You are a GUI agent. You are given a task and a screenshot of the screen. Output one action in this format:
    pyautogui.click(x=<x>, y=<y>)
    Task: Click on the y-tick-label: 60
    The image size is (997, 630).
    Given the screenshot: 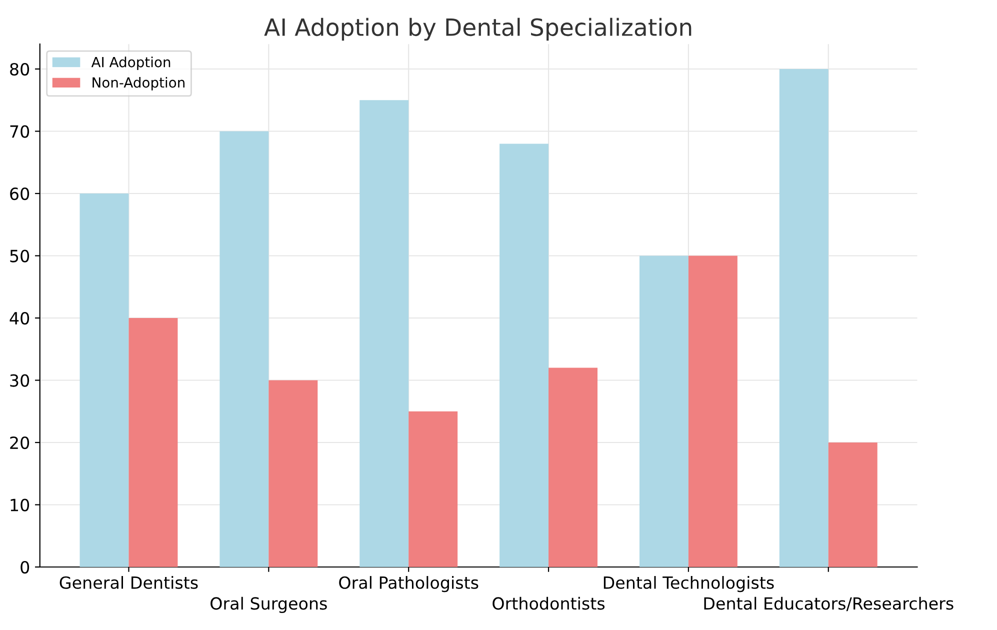 What is the action you would take?
    pyautogui.click(x=20, y=193)
    